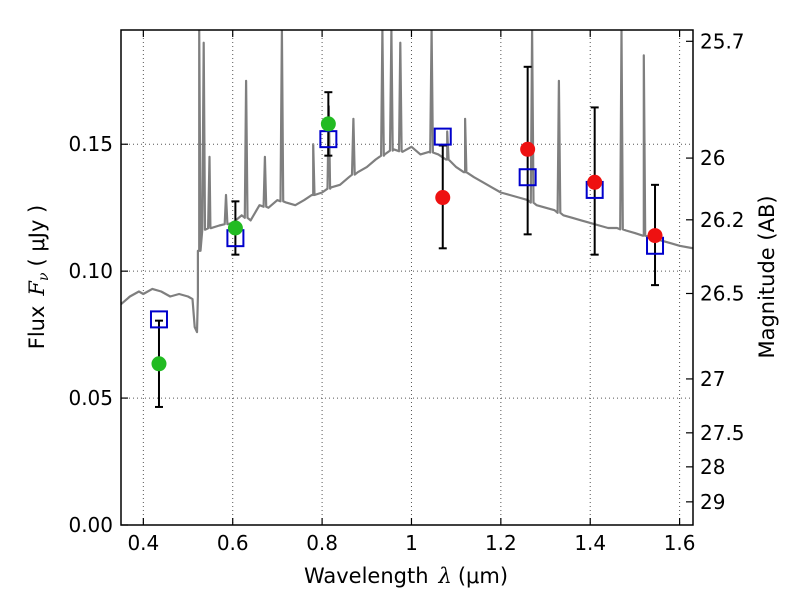  I want to click on x-axis-label-symbol: λ, so click(445, 576).